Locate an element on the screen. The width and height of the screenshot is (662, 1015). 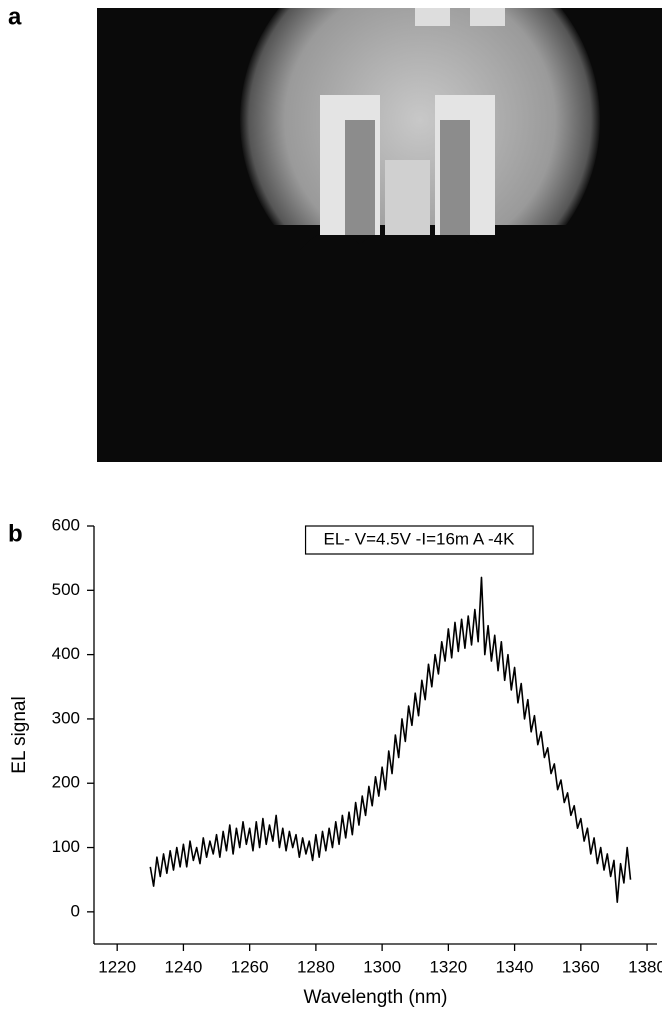
x-tick-label: 1380 is located at coordinates (645, 966).